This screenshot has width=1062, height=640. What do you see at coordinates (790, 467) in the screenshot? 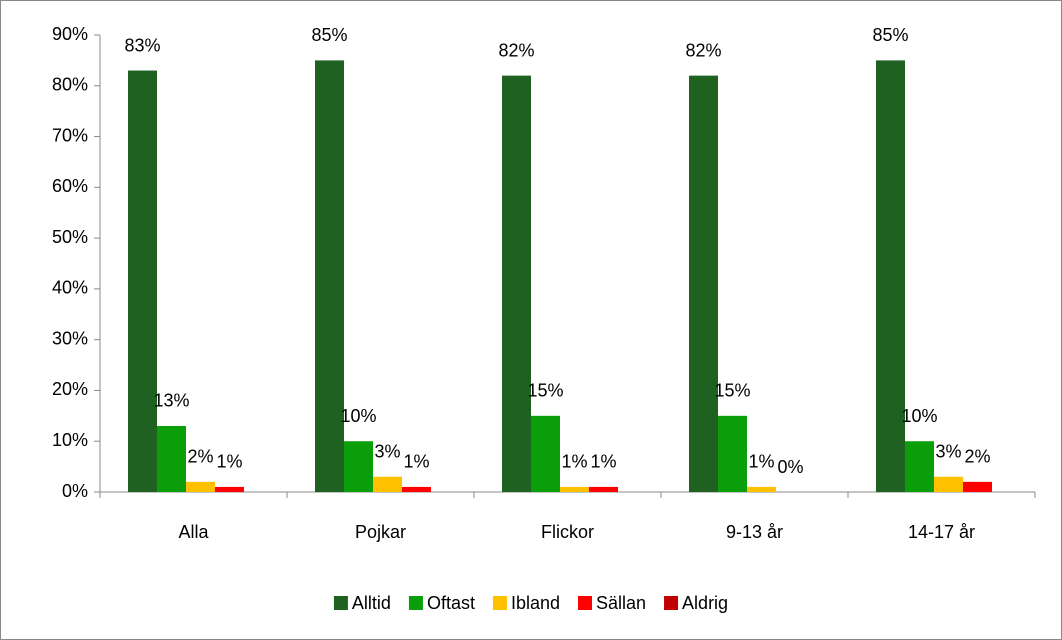
I see `data-label: 0%` at bounding box center [790, 467].